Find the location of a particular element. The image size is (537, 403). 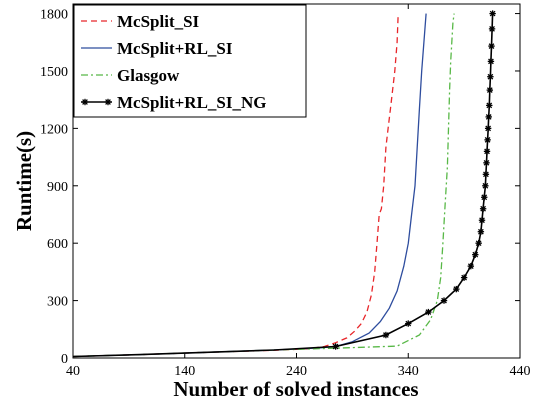

x-tick-label: 40 is located at coordinates (73, 371).